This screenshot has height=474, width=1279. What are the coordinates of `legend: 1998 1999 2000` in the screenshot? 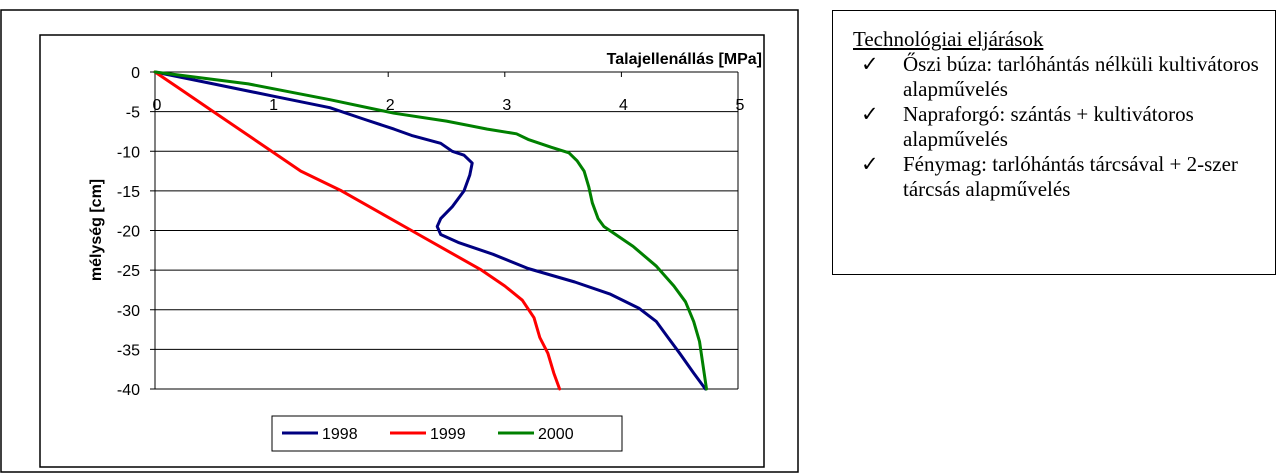 It's located at (428, 434).